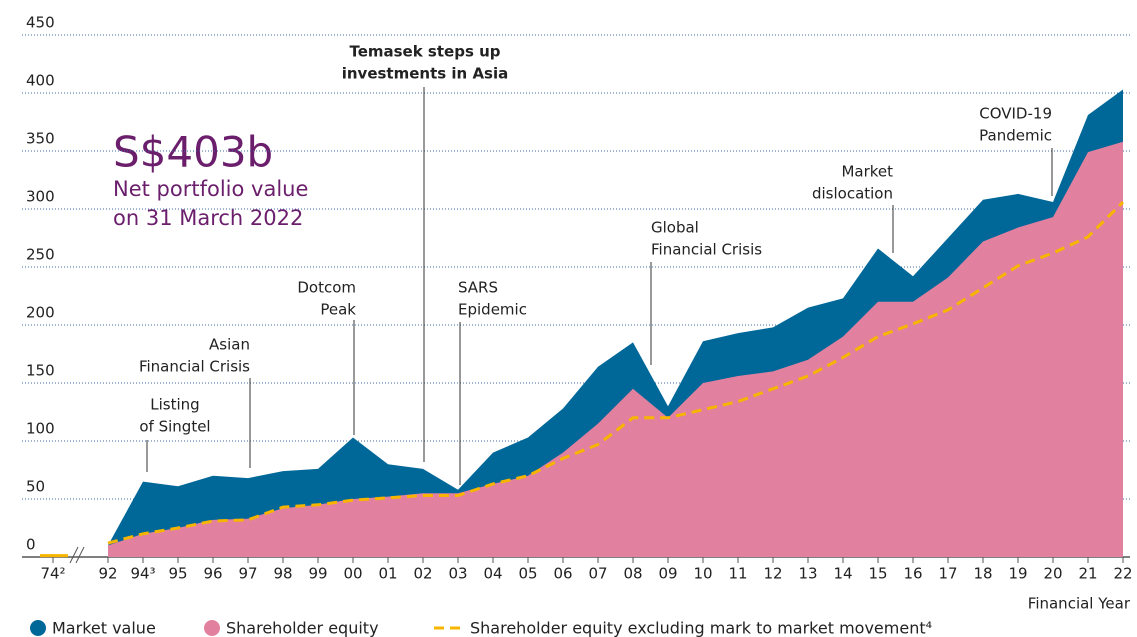  I want to click on x-tick-label: 02, so click(422, 574).